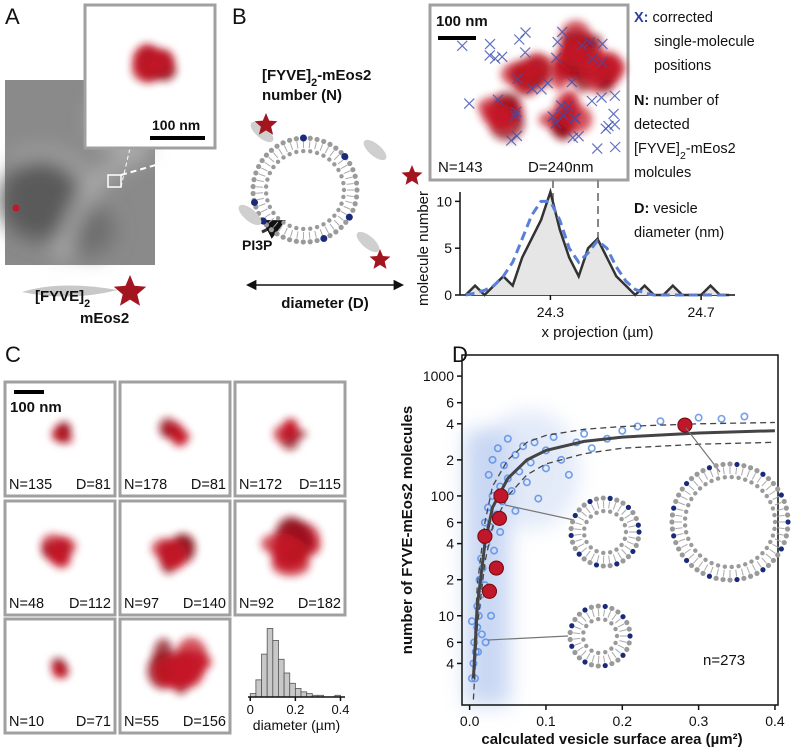  What do you see at coordinates (16, 208) in the screenshot?
I see `red-spot` at bounding box center [16, 208].